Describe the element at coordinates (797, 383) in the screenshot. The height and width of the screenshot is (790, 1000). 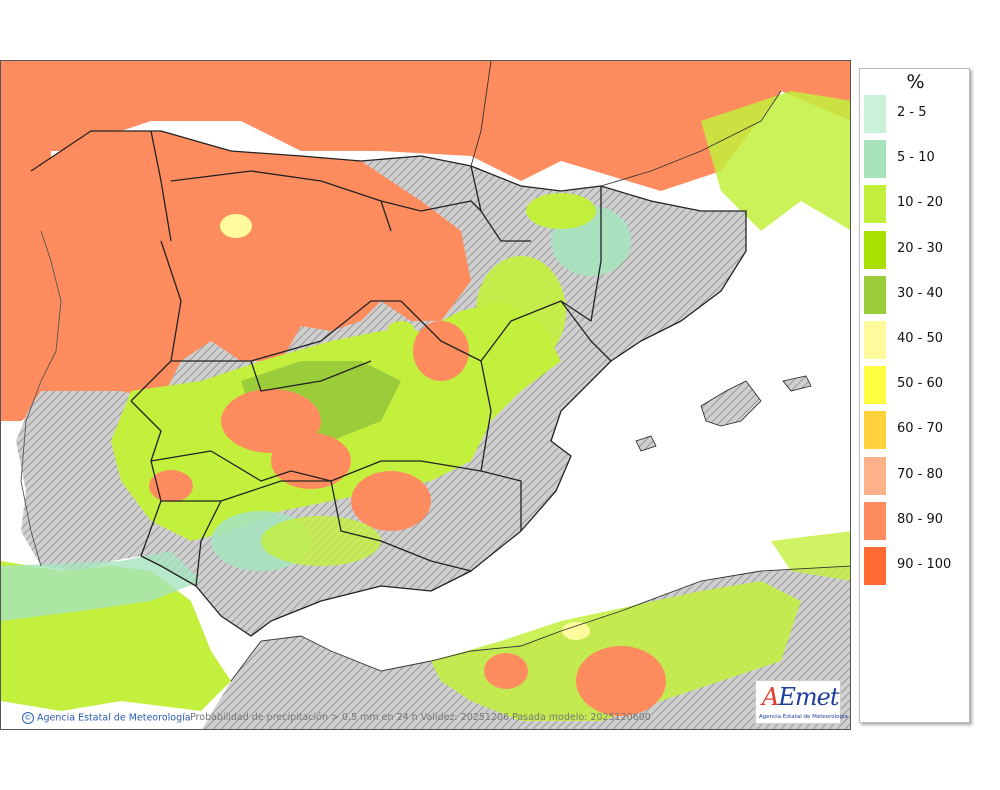
I see `menorca` at that location.